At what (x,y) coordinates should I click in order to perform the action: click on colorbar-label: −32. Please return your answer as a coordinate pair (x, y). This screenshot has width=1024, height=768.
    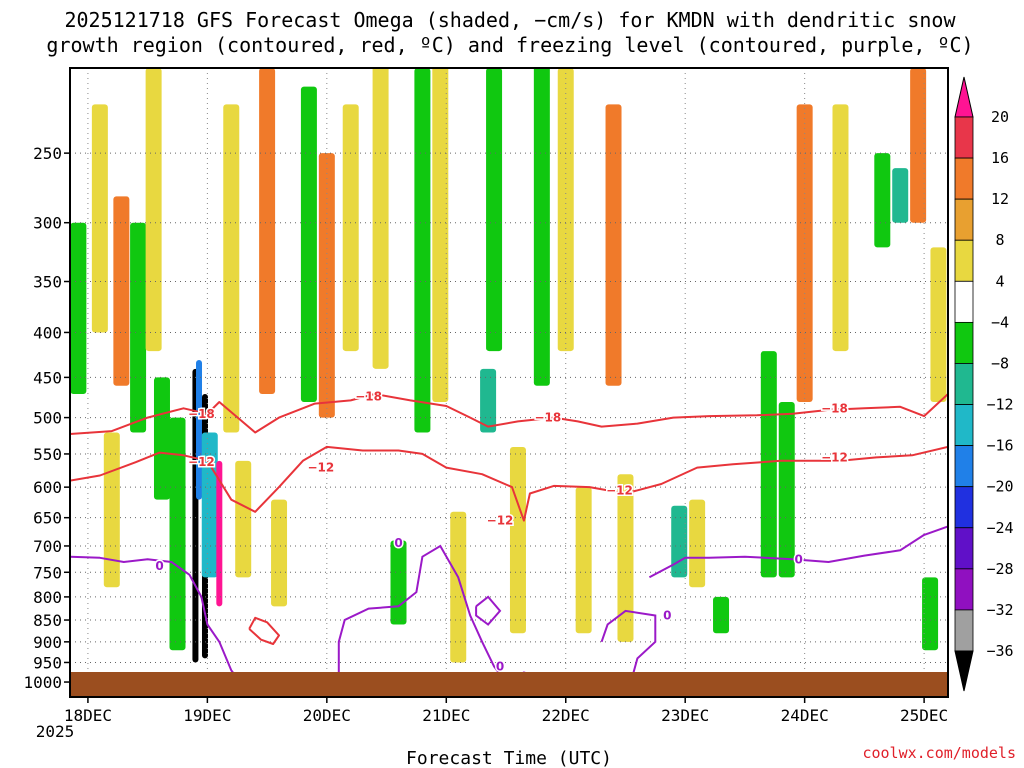
    Looking at the image, I should click on (999, 610).